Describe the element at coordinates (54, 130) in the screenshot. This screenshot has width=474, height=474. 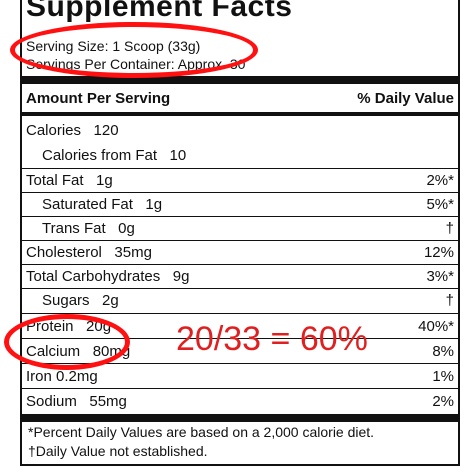
I see `nutrient-name: Calories` at that location.